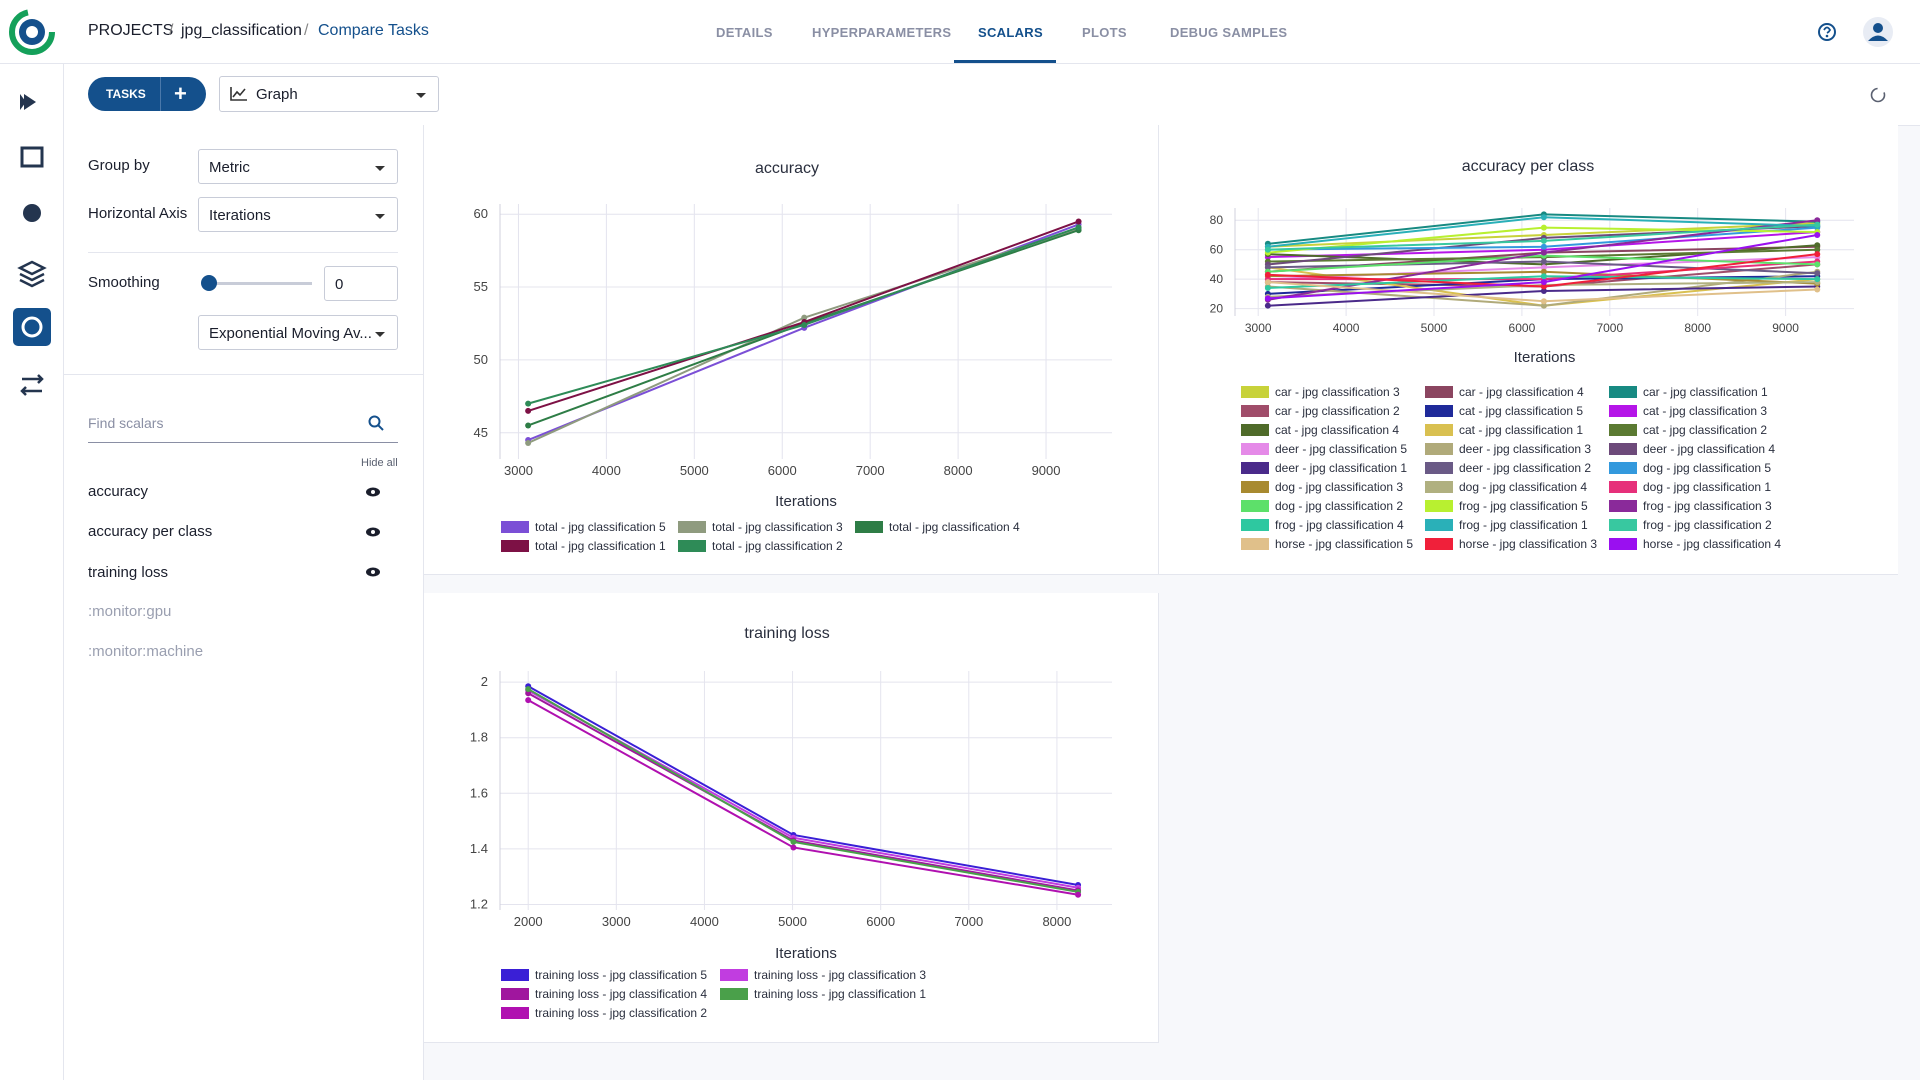 The height and width of the screenshot is (1080, 1920). I want to click on hide-all: Hide all, so click(379, 463).